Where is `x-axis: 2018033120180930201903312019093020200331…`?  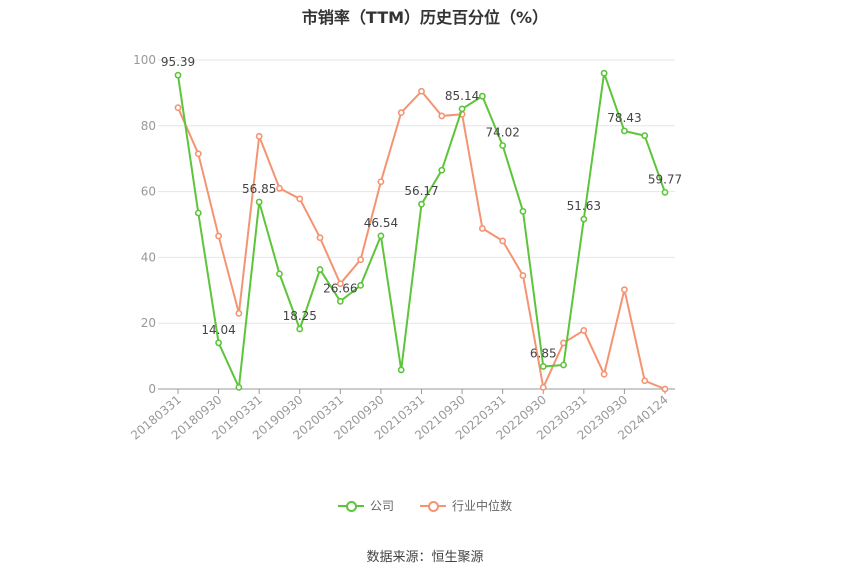
x-axis: 2018033120180930201903312019093020200331… is located at coordinates (401, 415).